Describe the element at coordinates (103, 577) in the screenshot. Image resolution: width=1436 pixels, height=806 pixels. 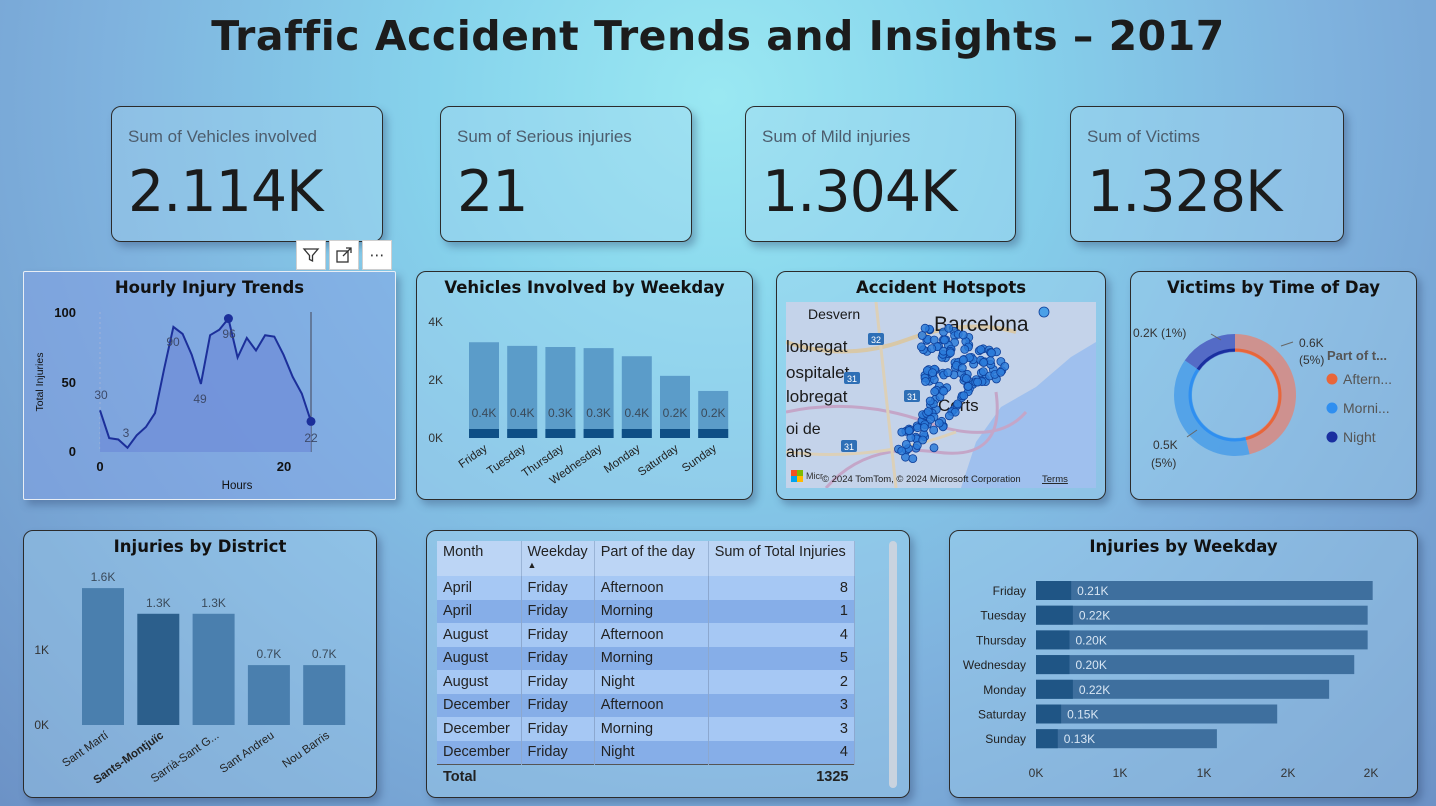
I see `data-label: 1.6K` at that location.